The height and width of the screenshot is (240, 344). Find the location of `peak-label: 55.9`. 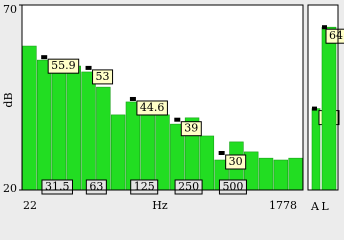

peak-label: 55.9 is located at coordinates (63, 65).